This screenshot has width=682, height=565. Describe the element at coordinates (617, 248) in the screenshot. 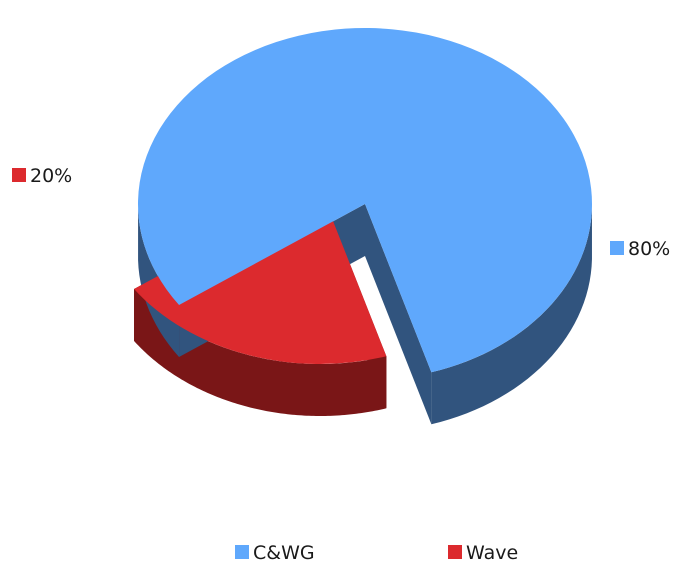

I see `data-label-swatch-c-wg` at that location.